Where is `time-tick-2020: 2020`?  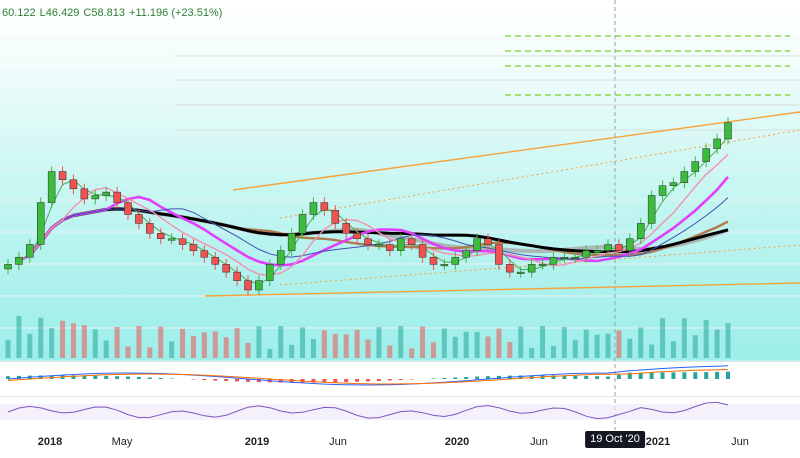 time-tick-2020: 2020 is located at coordinates (457, 442).